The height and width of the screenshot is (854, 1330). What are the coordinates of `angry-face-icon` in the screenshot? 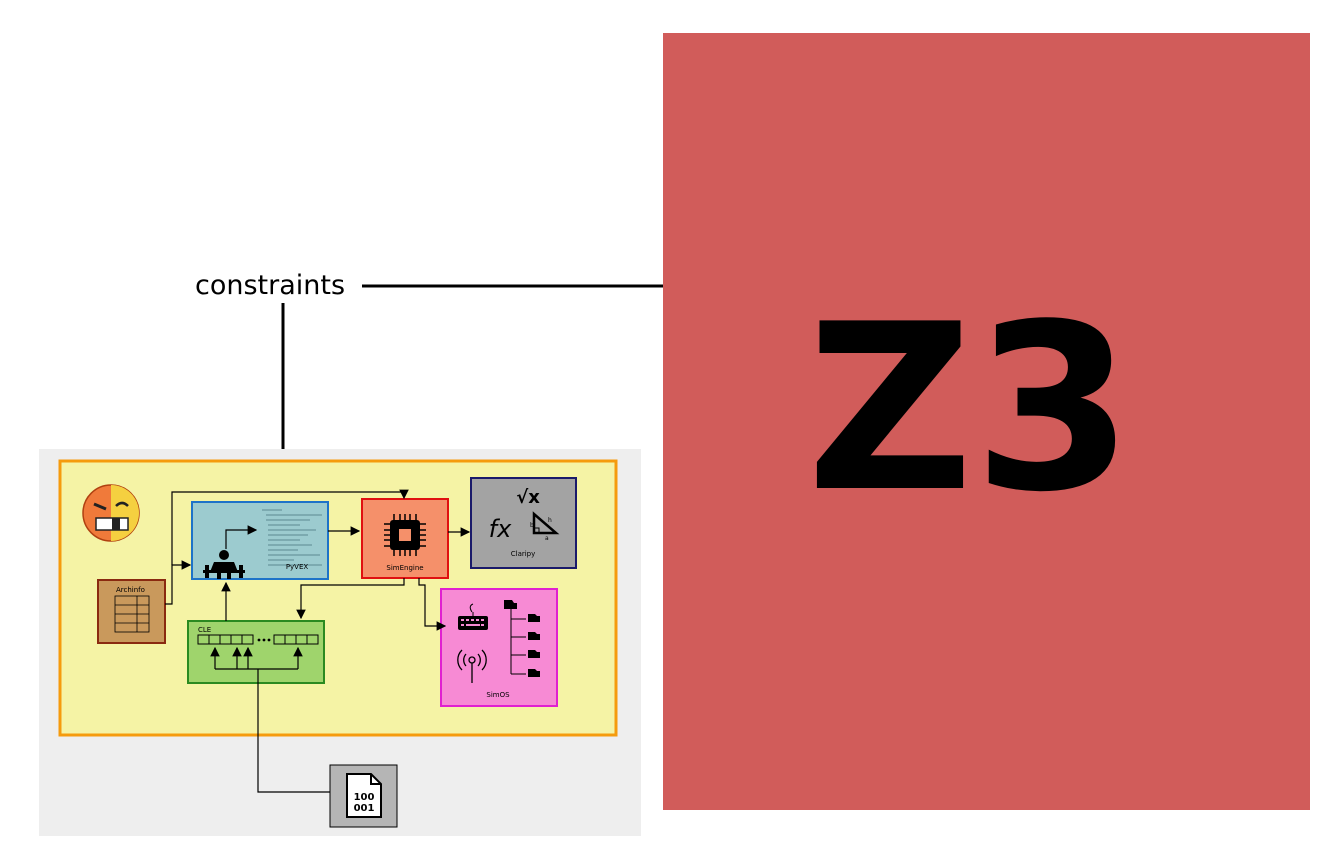 It's located at (111, 513).